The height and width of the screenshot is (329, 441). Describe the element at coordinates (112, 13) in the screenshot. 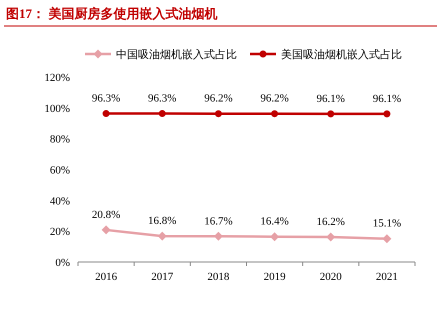

I see `chart-title: 图17： 美国厨房多使用嵌入式油烟机` at that location.